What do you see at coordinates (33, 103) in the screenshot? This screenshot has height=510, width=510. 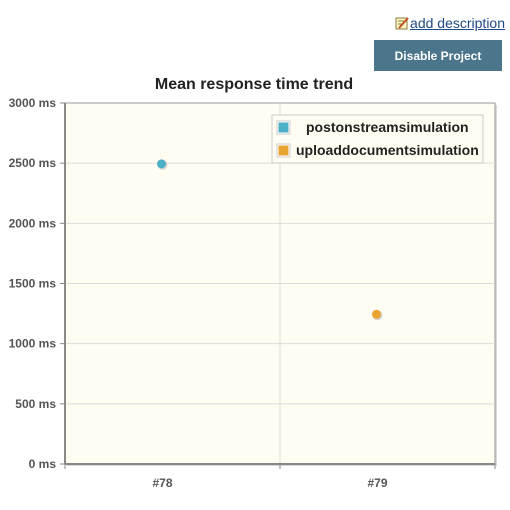 I see `y-tick-label: 3000 ms` at bounding box center [33, 103].